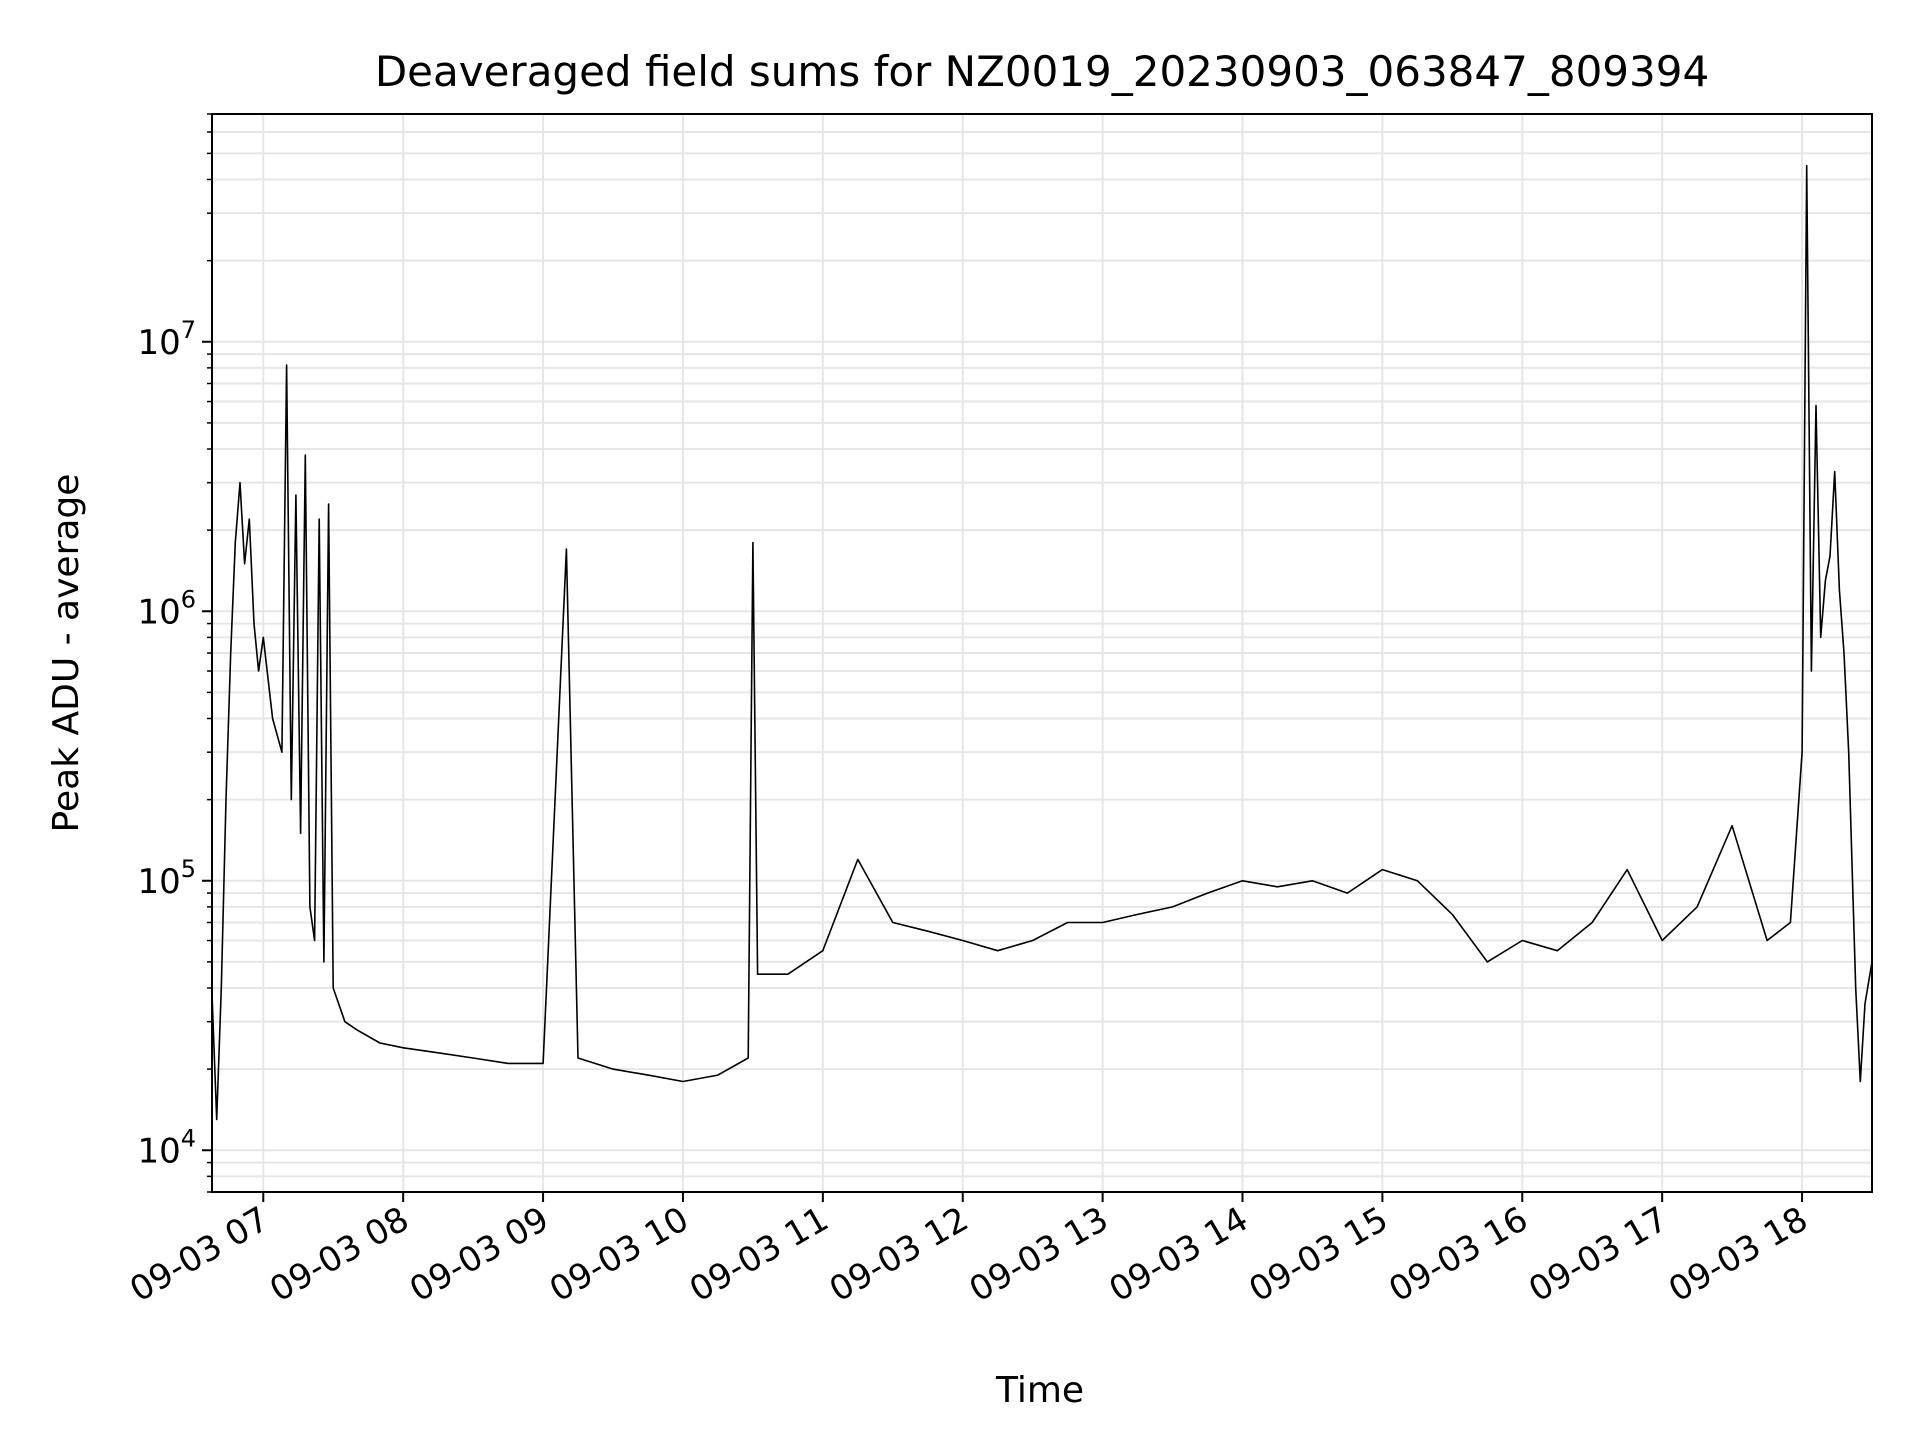 This screenshot has height=1440, width=1920. What do you see at coordinates (174, 653) in the screenshot?
I see `y-axis: 10⁴ 10⁵ 10⁶ 10⁷` at bounding box center [174, 653].